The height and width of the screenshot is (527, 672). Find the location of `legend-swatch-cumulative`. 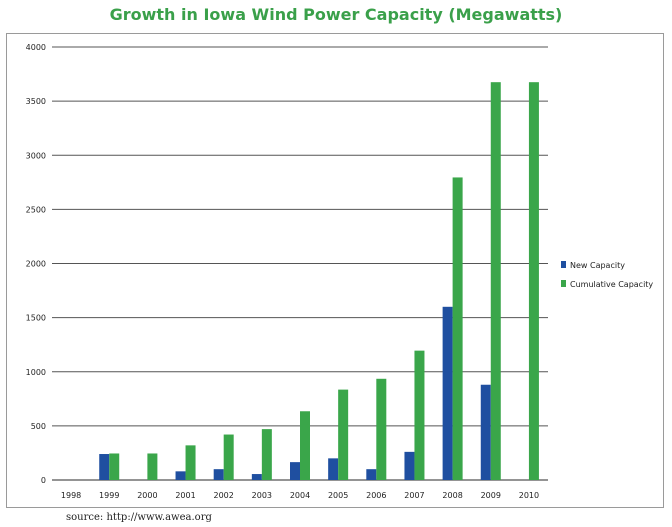

legend-swatch-cumulative is located at coordinates (563, 283).